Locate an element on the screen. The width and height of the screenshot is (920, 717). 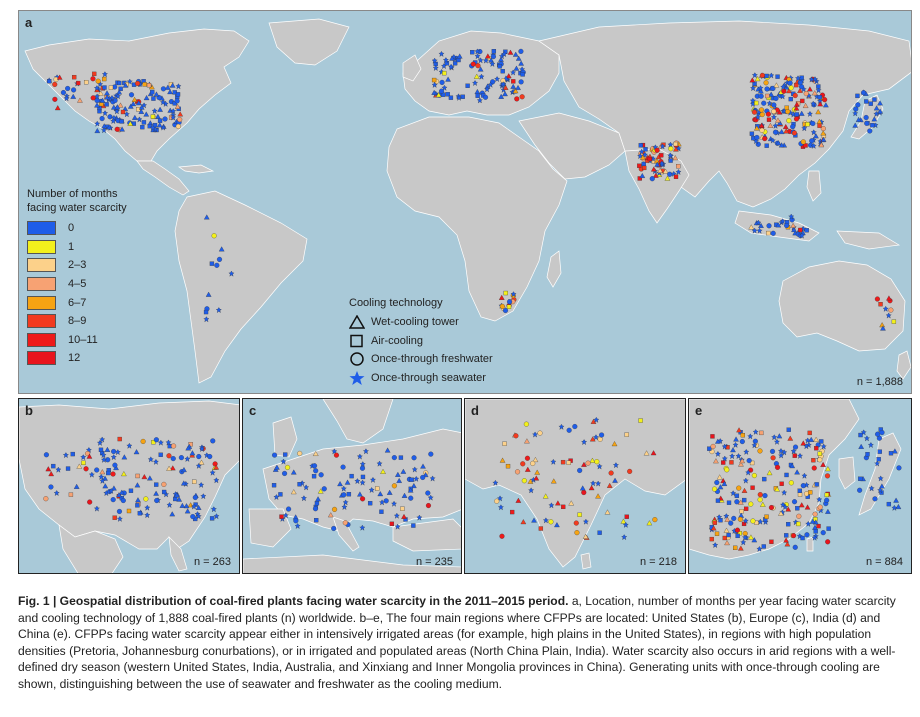
scarcity-legend-row: 6–7 is located at coordinates (102, 302).